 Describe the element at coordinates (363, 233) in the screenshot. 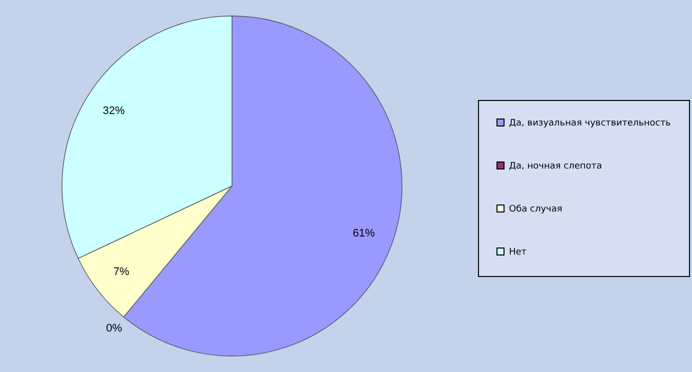

I see `data-label: 61%` at that location.